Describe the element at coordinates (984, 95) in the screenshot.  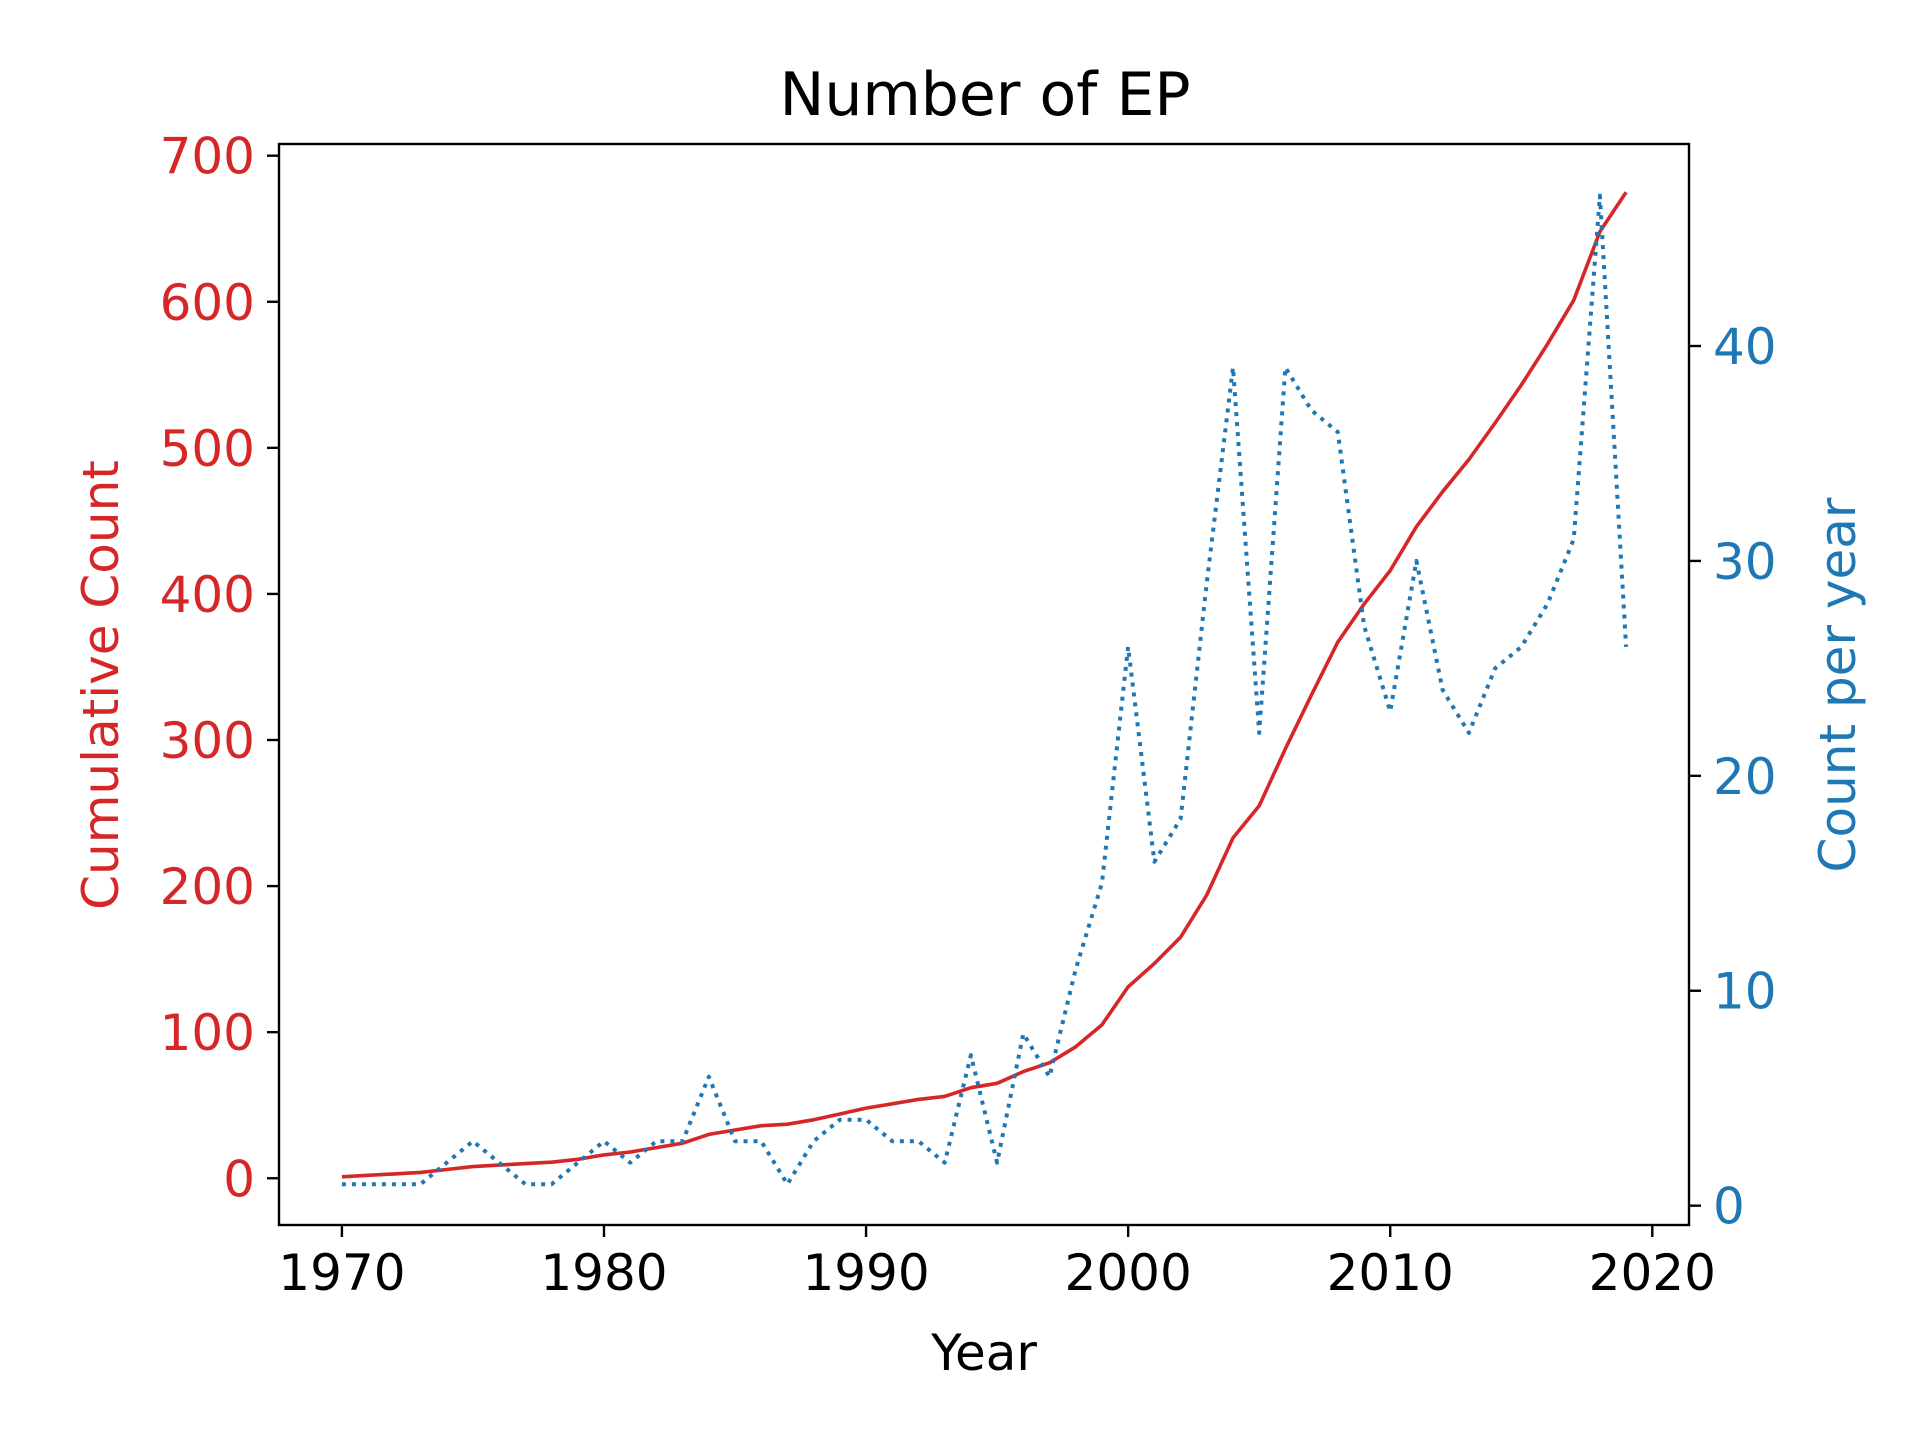
I see `chart-title: Number of EP` at that location.